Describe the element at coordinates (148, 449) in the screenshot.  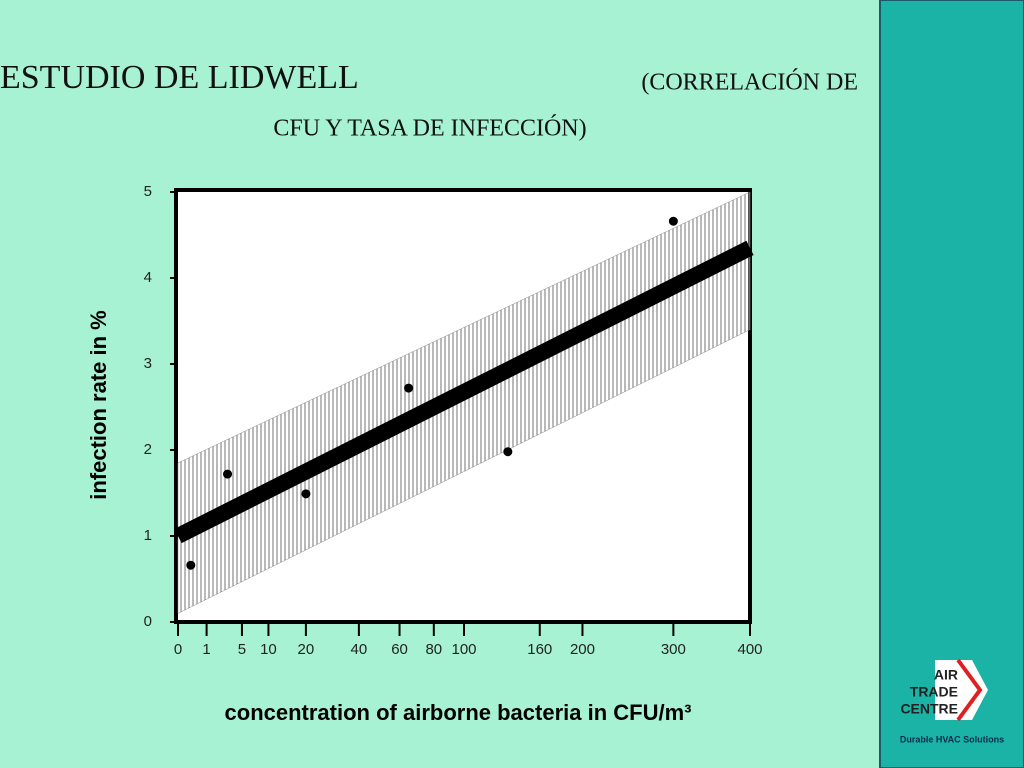
I see `y-tick-label: 2` at that location.